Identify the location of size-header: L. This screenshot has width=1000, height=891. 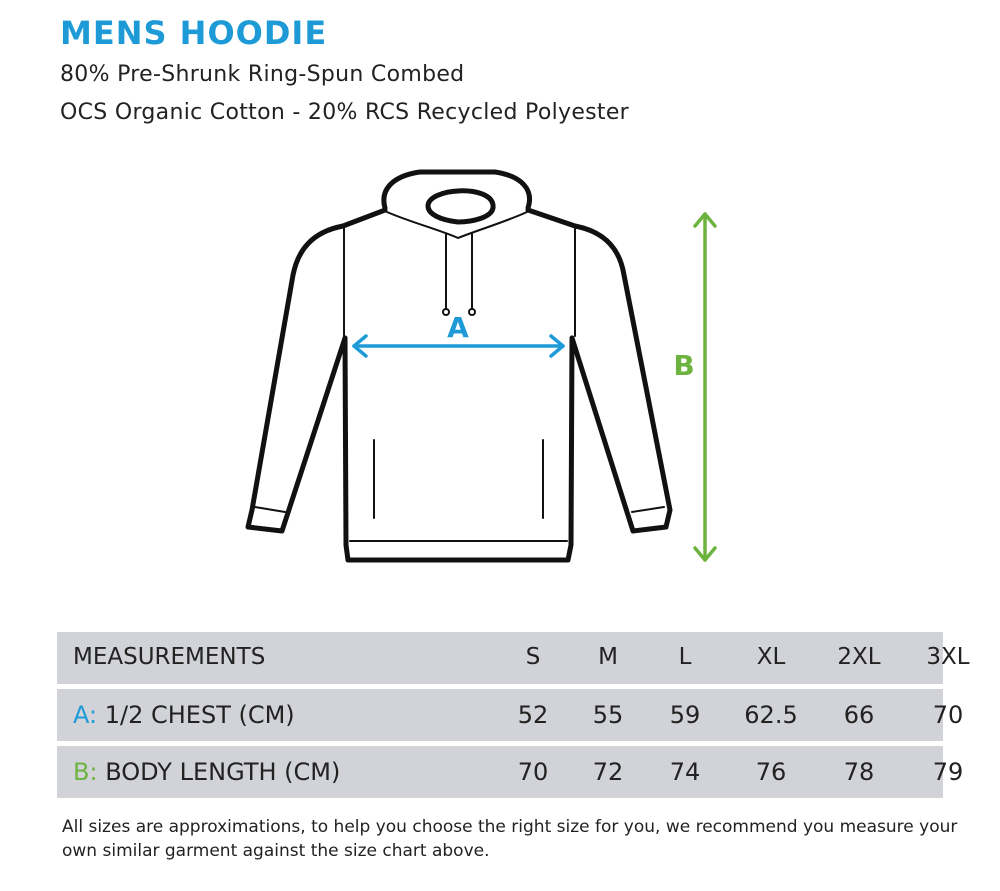
(685, 657).